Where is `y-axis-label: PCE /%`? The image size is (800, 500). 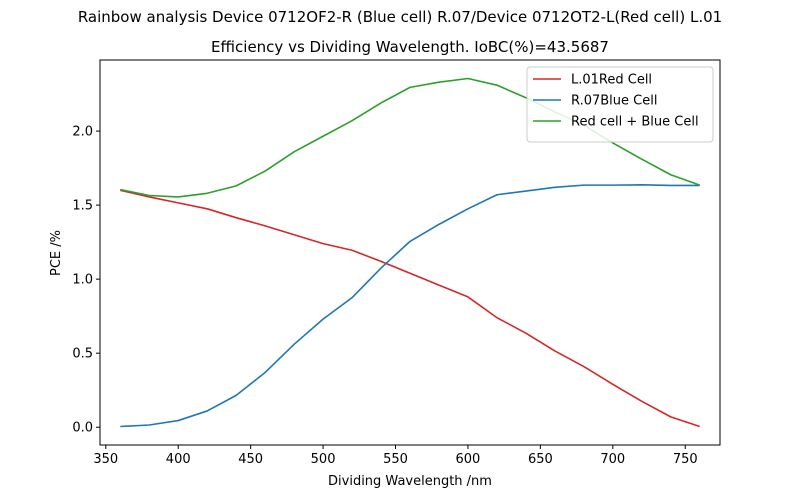
y-axis-label: PCE /% is located at coordinates (56, 253).